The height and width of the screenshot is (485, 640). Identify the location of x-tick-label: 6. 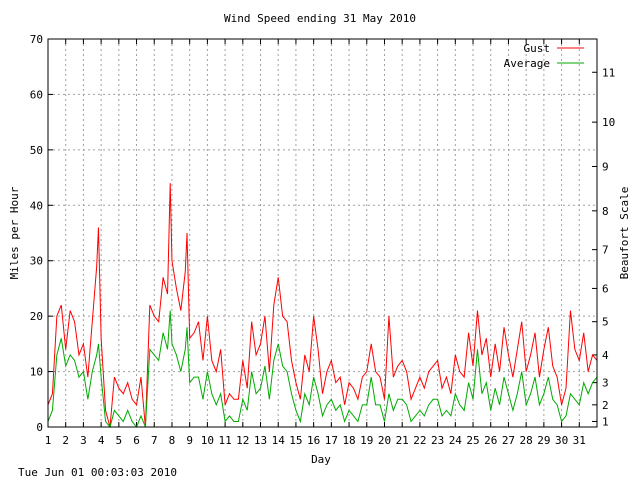
(136, 440).